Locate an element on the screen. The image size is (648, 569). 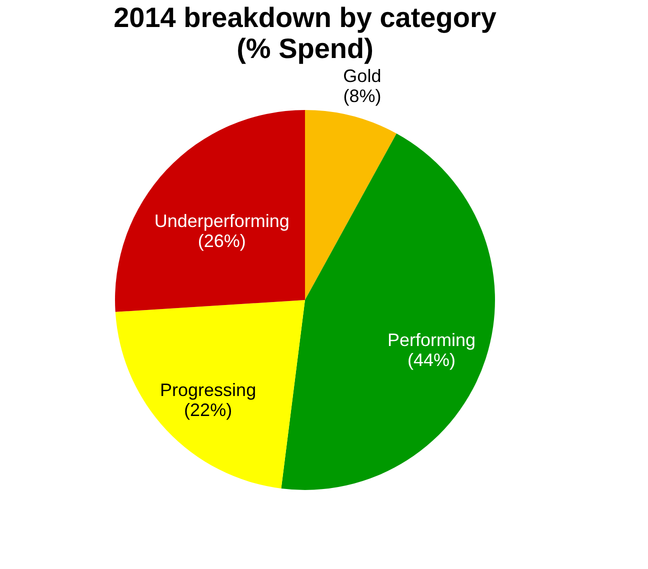
data-label: (8%) is located at coordinates (362, 96).